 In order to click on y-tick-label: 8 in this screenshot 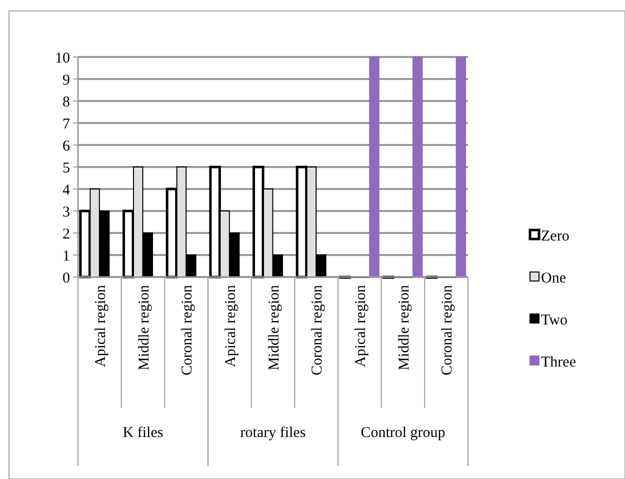, I will do `click(66, 102)`.